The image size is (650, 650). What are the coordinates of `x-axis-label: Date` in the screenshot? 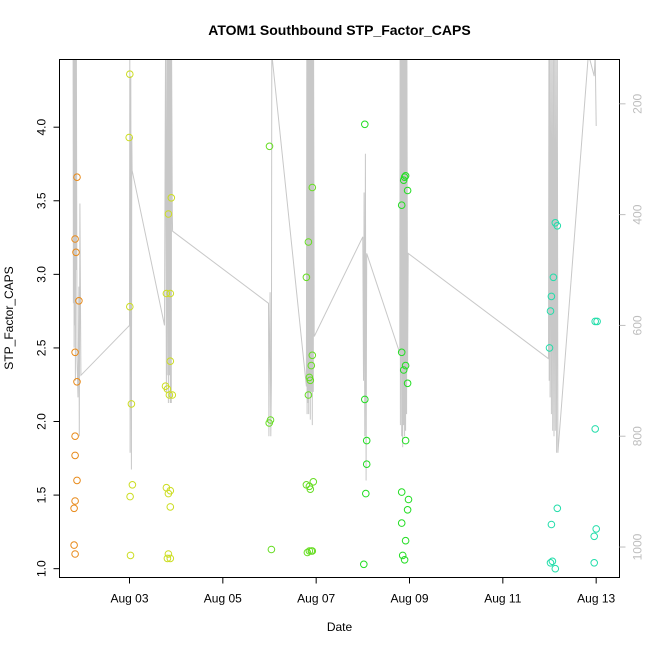 It's located at (340, 627).